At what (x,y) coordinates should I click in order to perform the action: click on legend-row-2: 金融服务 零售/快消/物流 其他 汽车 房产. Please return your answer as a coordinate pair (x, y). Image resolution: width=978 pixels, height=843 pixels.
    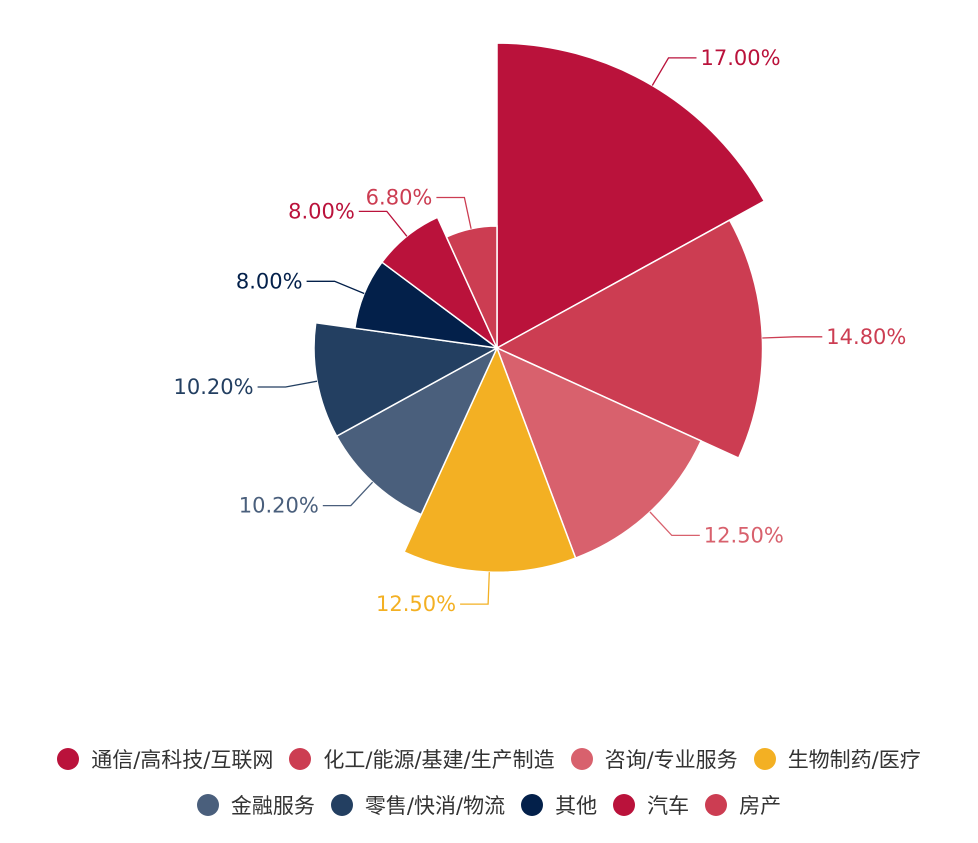
    Looking at the image, I should click on (489, 805).